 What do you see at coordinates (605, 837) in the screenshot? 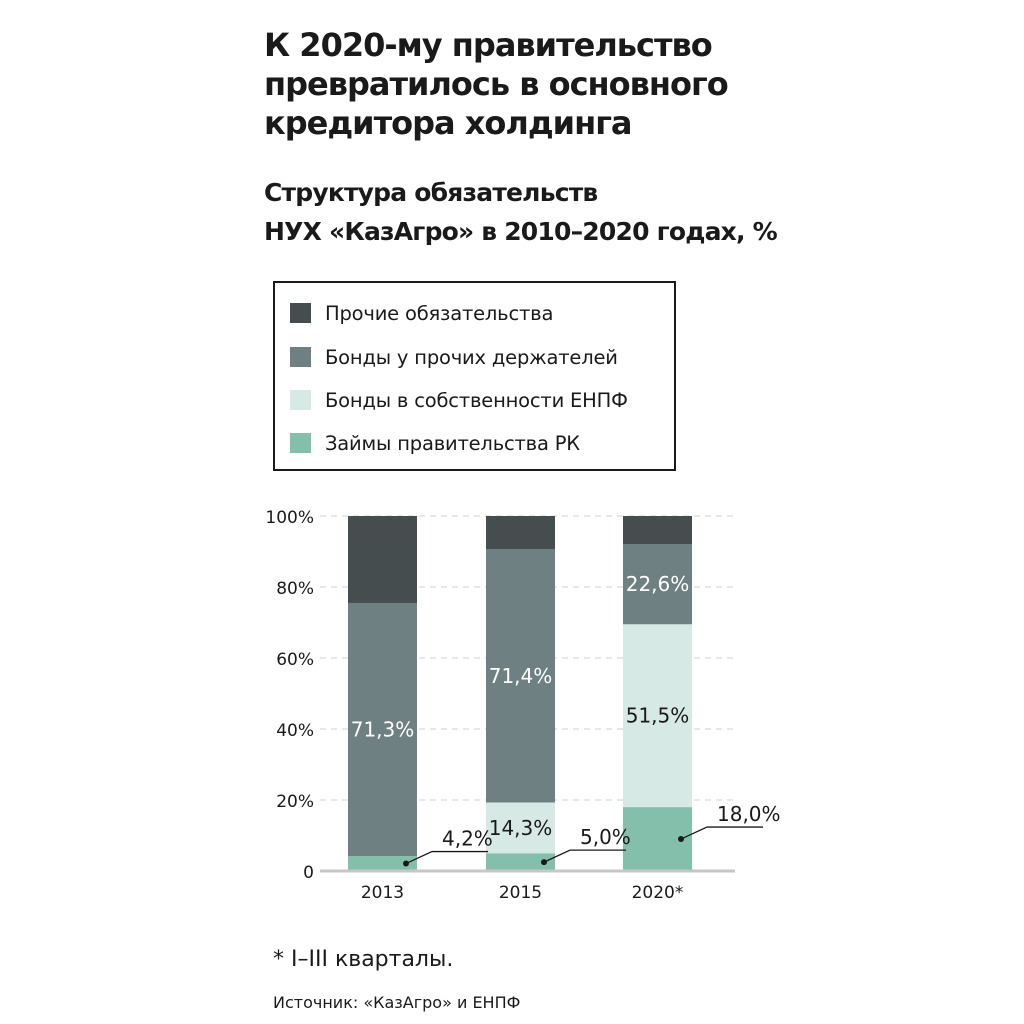
I see `callout-label: 5,0%` at bounding box center [605, 837].